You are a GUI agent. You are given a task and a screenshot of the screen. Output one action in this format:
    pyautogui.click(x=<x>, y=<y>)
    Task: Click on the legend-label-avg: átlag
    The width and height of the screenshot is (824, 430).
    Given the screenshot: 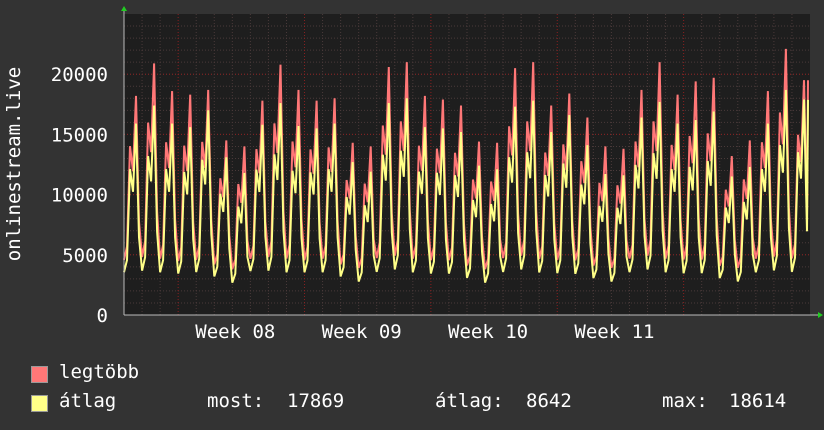 What is the action you would take?
    pyautogui.click(x=88, y=401)
    